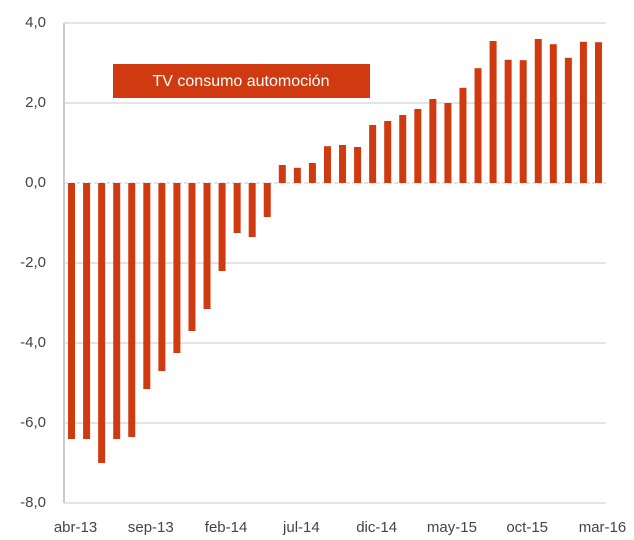 This screenshot has height=540, width=634. What do you see at coordinates (75, 527) in the screenshot?
I see `x-tick-label: abr-13` at bounding box center [75, 527].